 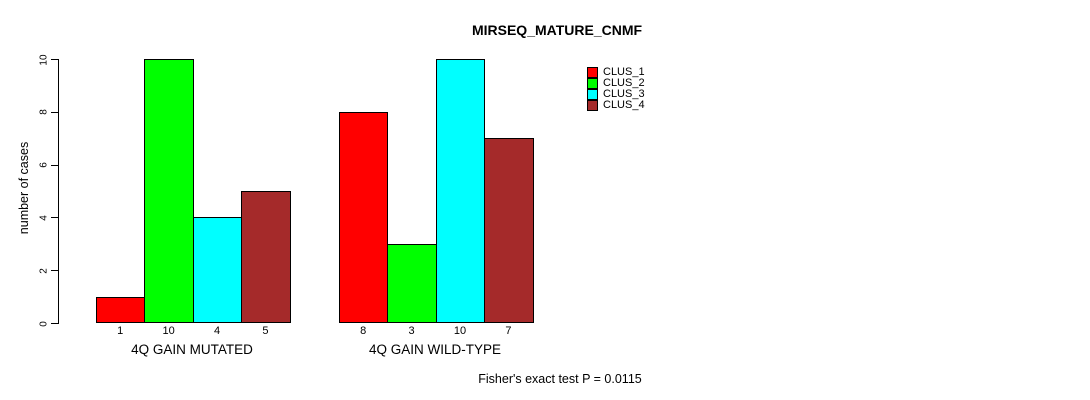 I want to click on bar-value-label: 3, so click(x=411, y=330).